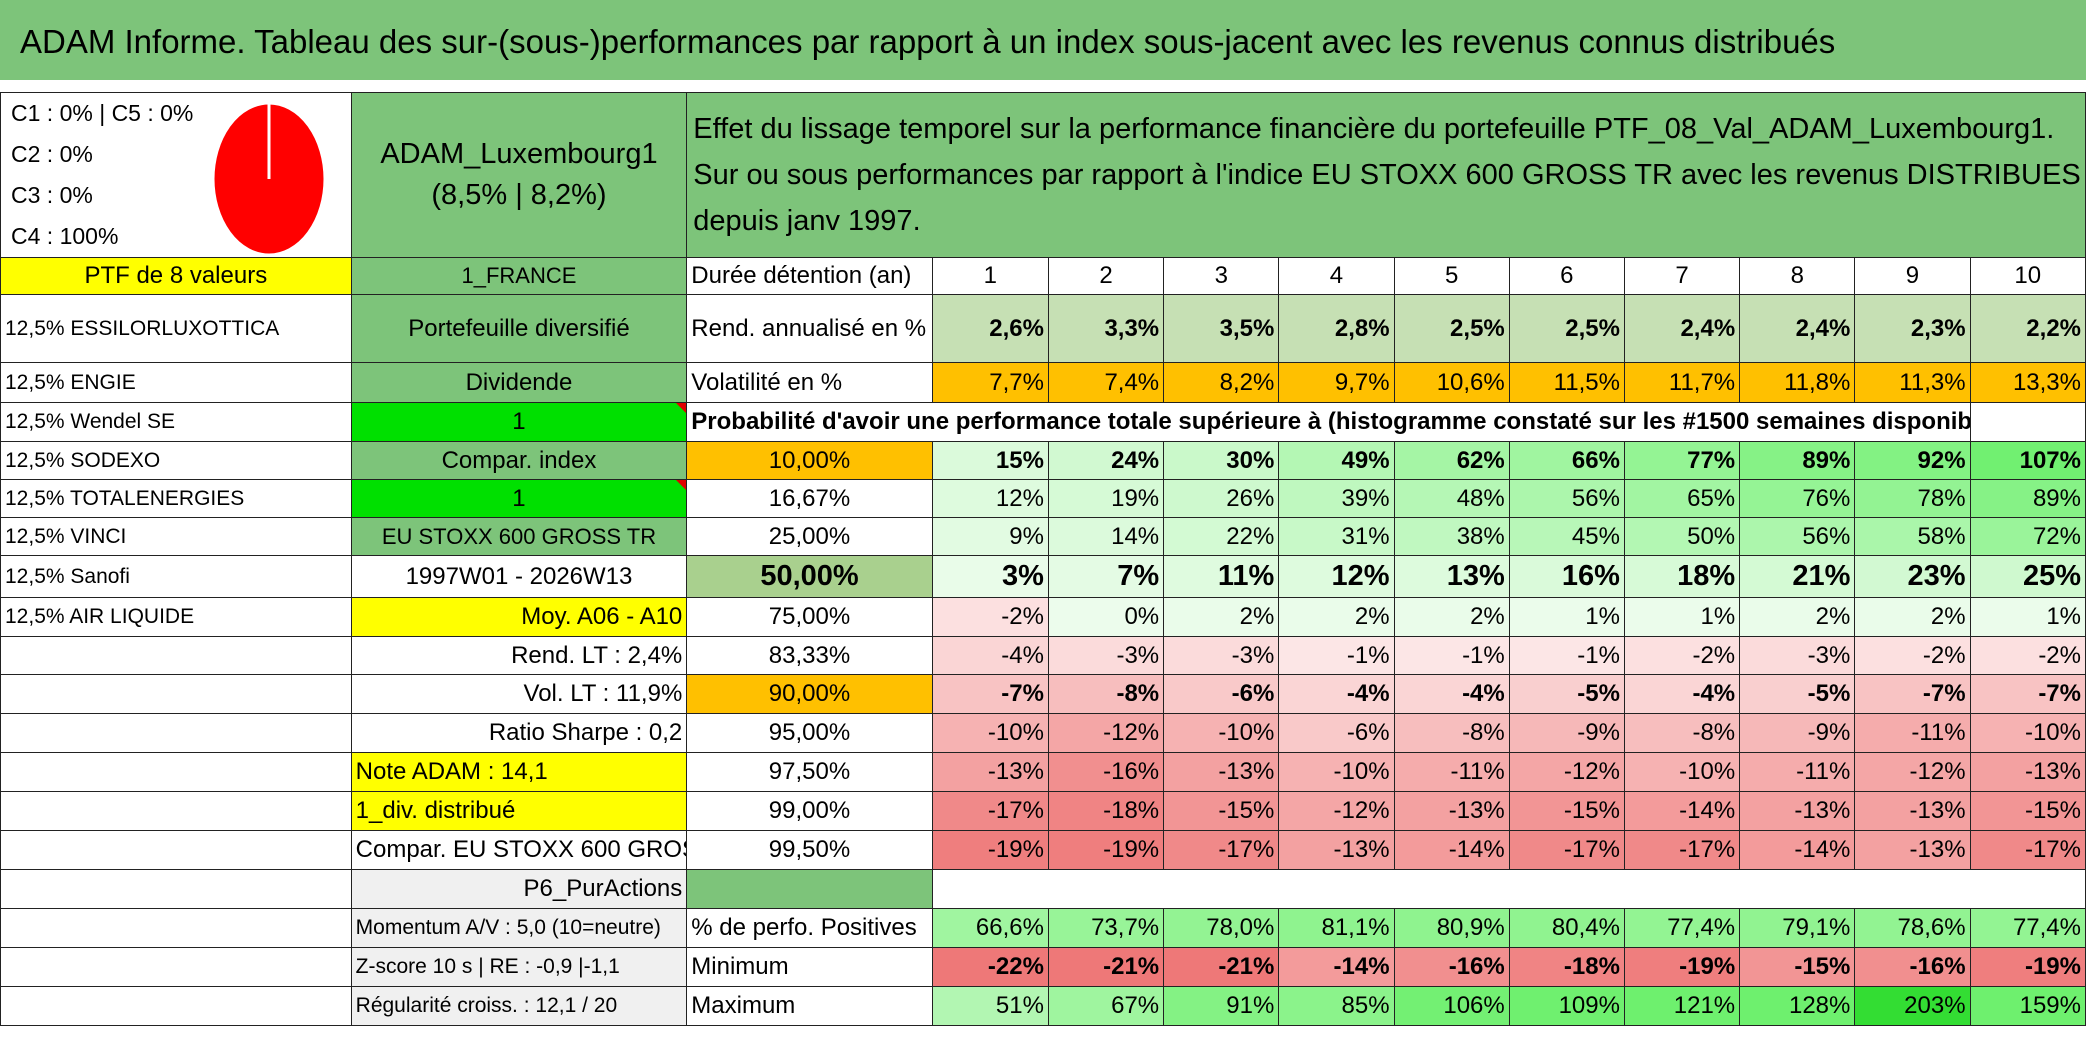 The height and width of the screenshot is (1044, 2086). Describe the element at coordinates (1336, 382) in the screenshot. I see `value-cell: 9,7%` at that location.